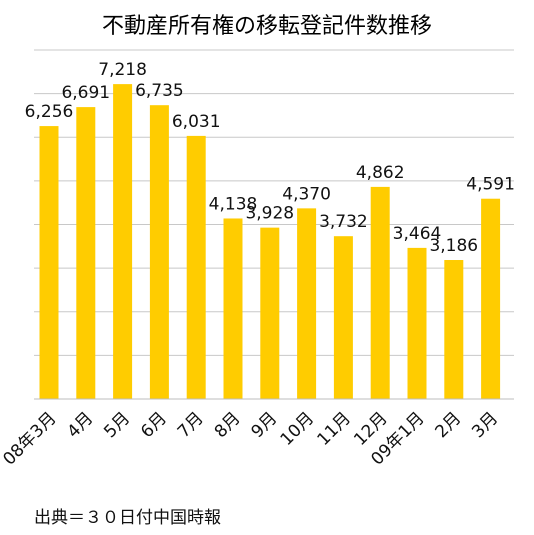 The width and height of the screenshot is (534, 535). What do you see at coordinates (267, 26) in the screenshot?
I see `chart-title: 不動産所有権の移転登記件数推移` at bounding box center [267, 26].